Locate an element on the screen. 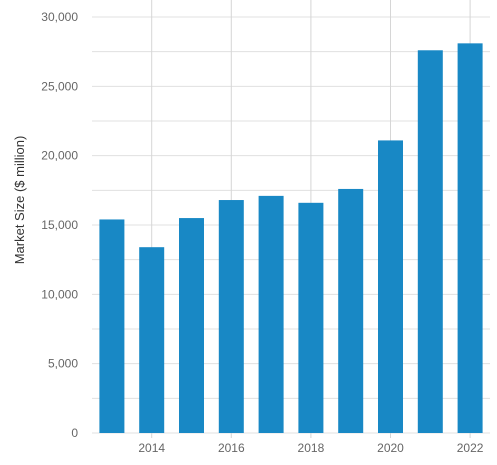 This screenshot has height=465, width=497. x-tick-label: 2016 is located at coordinates (231, 448).